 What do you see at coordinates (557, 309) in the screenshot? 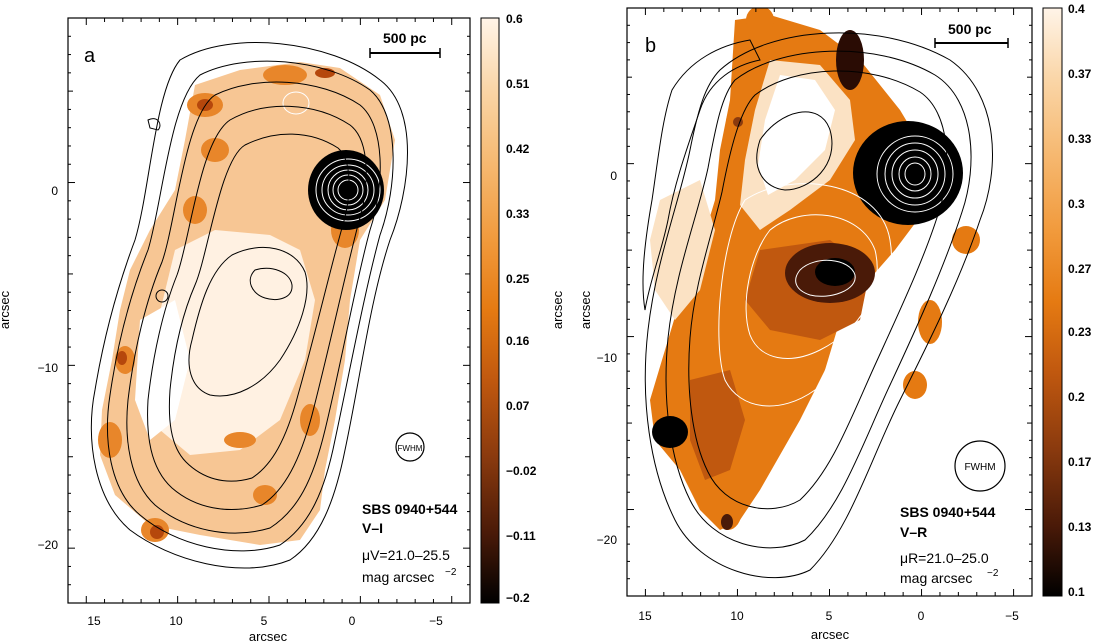
I see `colorbar-axis-label: arcsec` at bounding box center [557, 309].